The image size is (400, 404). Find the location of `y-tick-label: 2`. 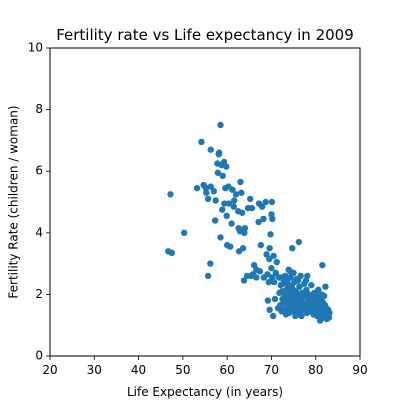

y-tick-label: 2 is located at coordinates (39, 294).